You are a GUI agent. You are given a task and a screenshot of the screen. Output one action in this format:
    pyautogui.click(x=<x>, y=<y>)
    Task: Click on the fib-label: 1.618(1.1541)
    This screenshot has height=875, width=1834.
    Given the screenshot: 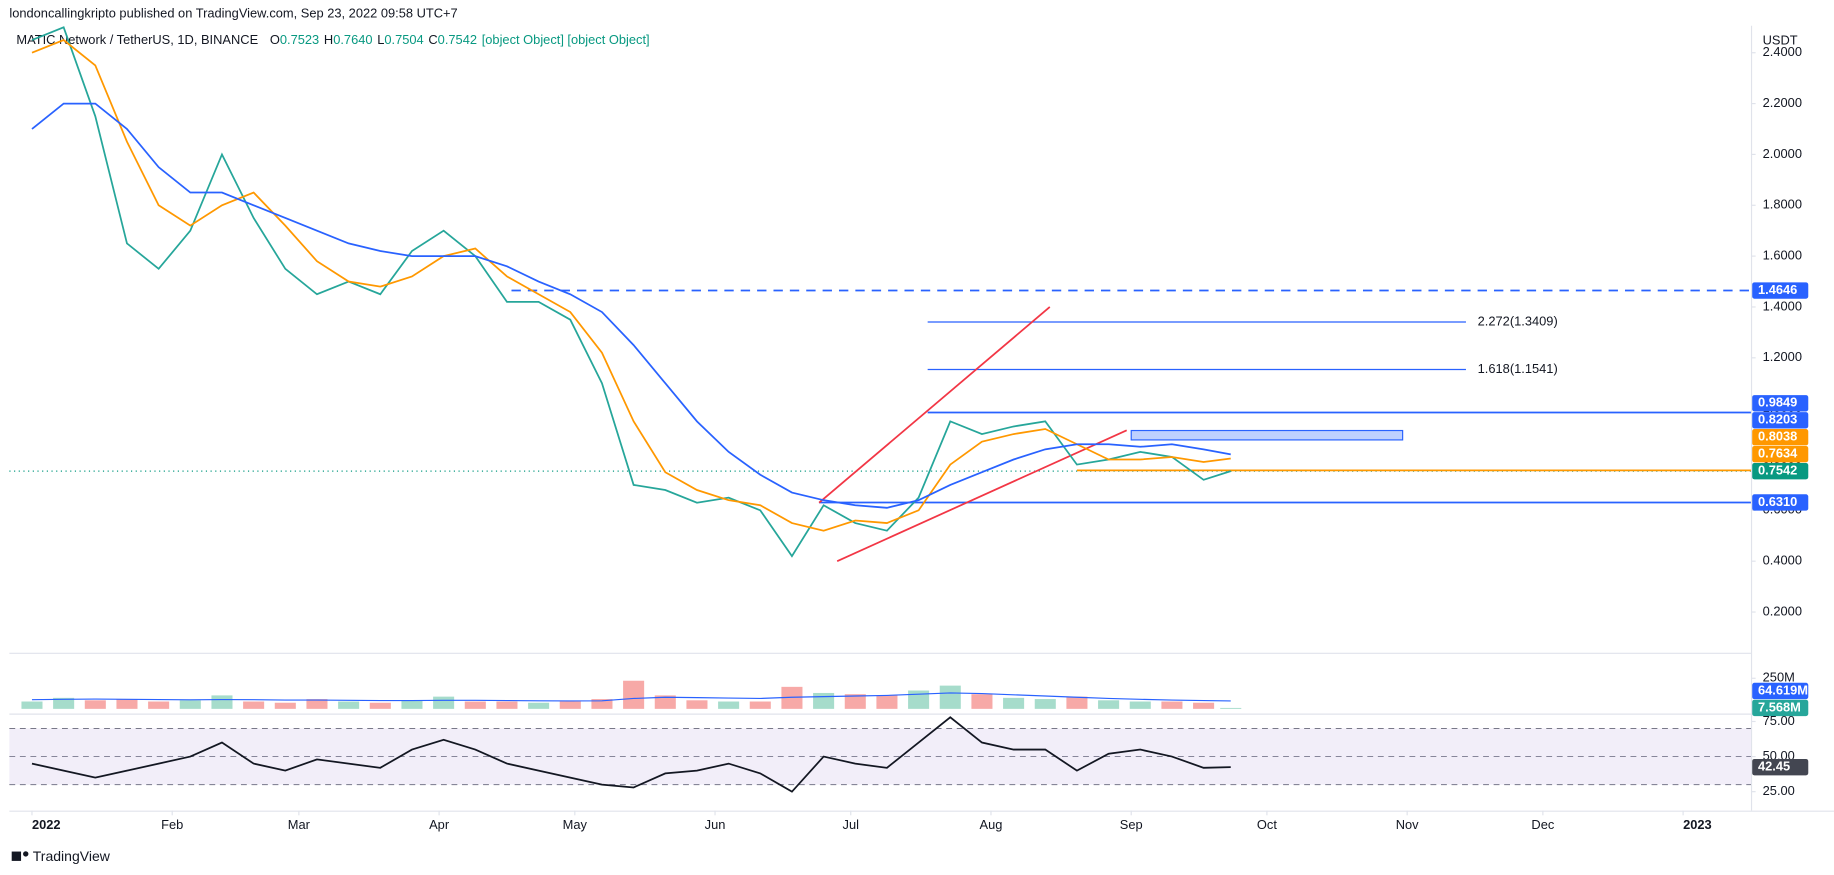 What is the action you would take?
    pyautogui.click(x=1518, y=368)
    